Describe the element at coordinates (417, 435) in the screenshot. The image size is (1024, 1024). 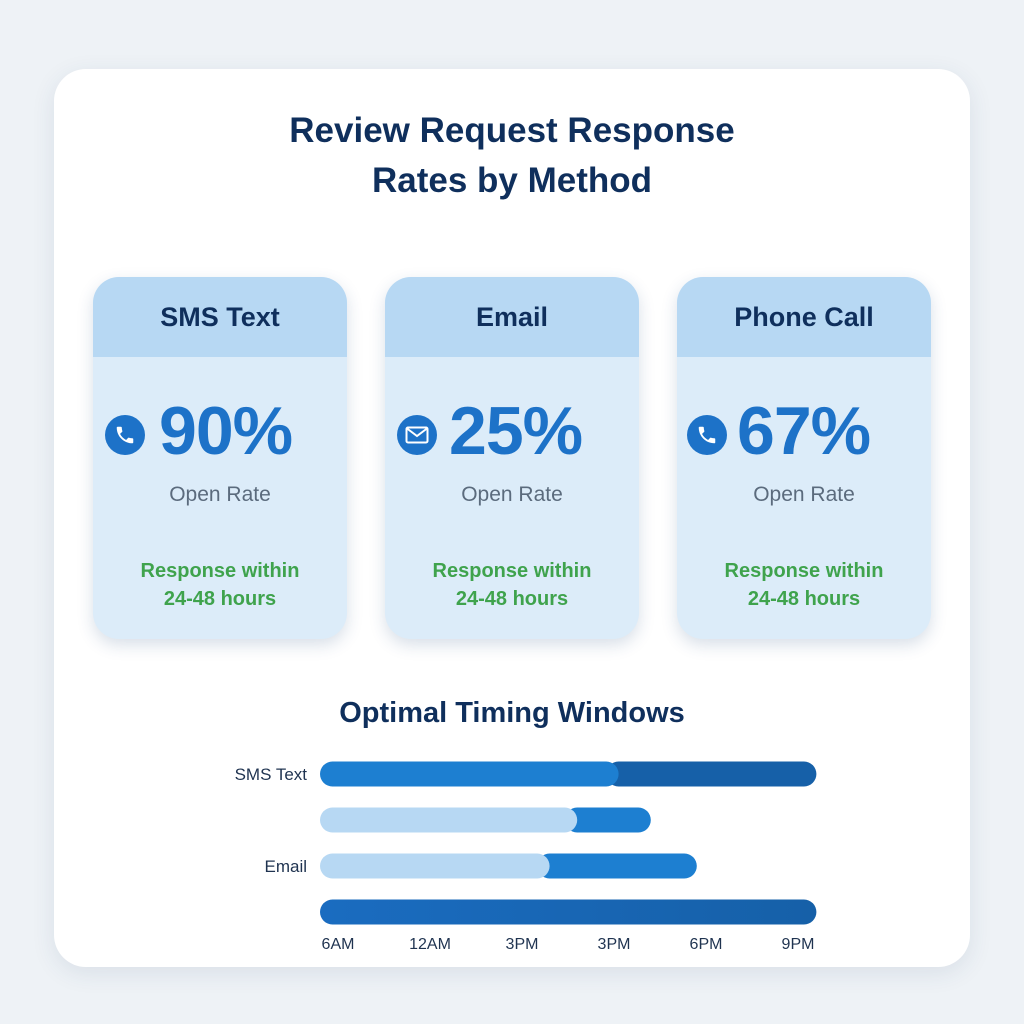
I see `envelope-icon` at that location.